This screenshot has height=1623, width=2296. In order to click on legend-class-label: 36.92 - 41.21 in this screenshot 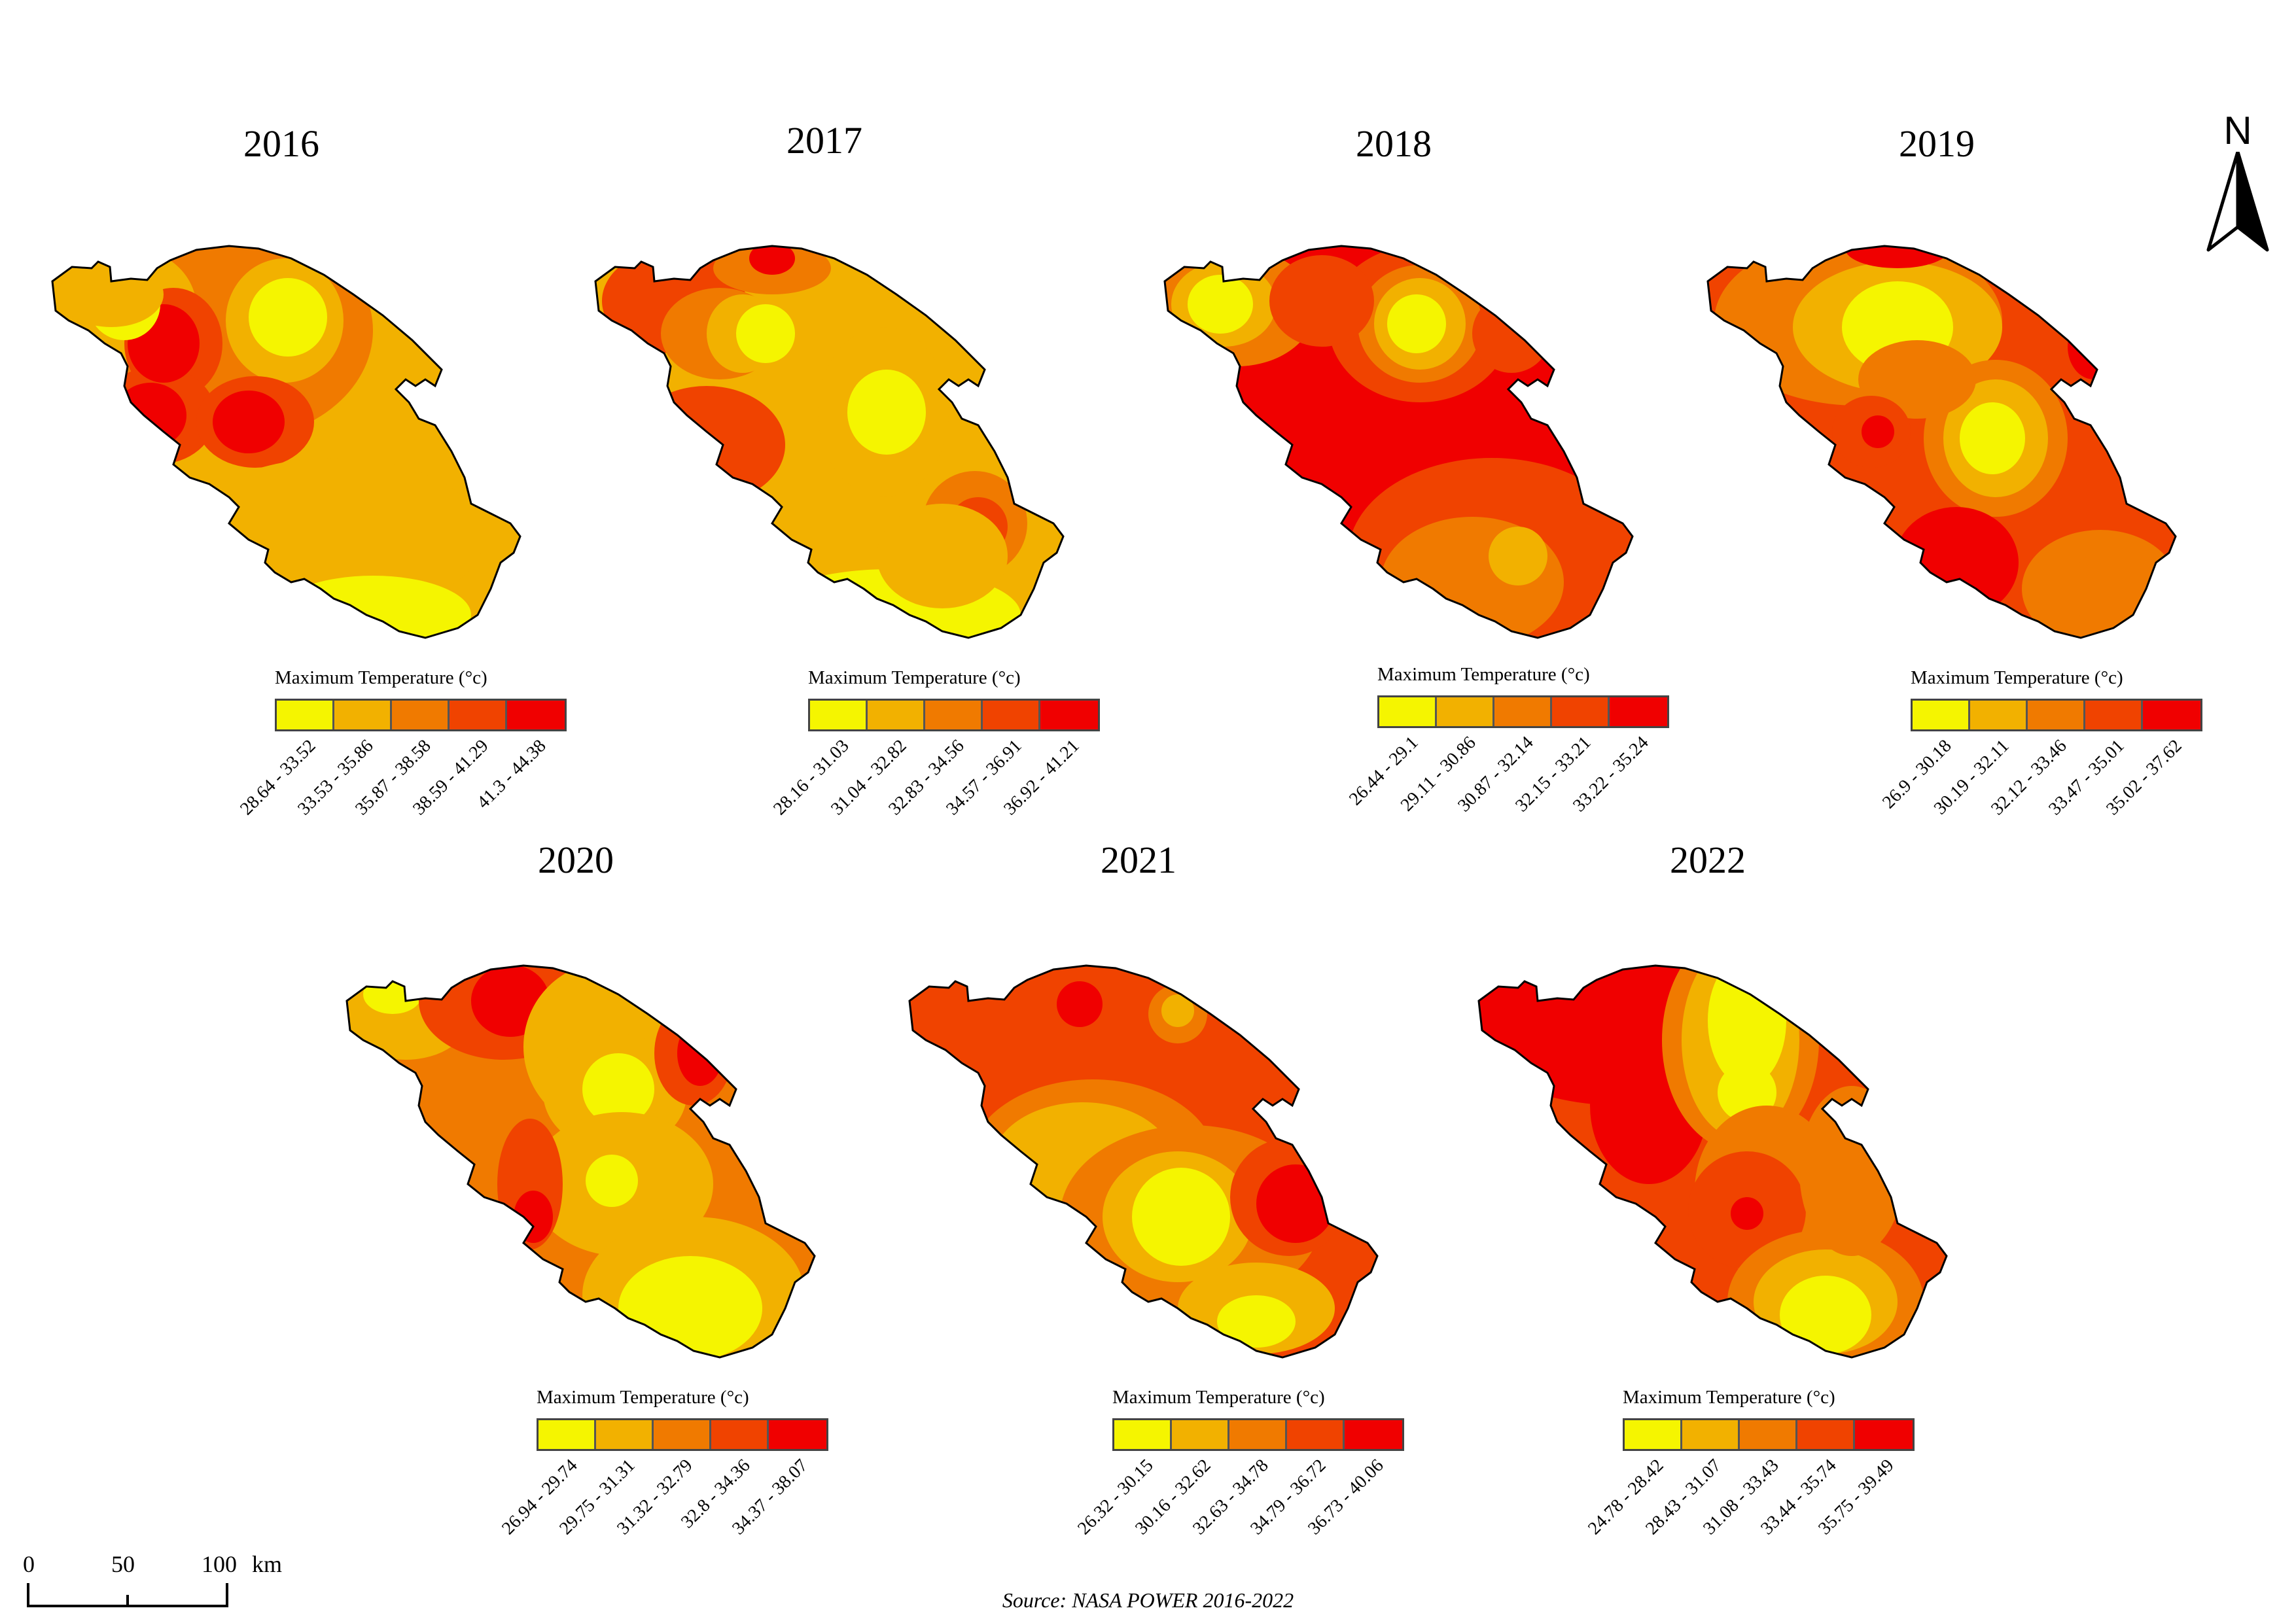, I will do `click(1042, 777)`.